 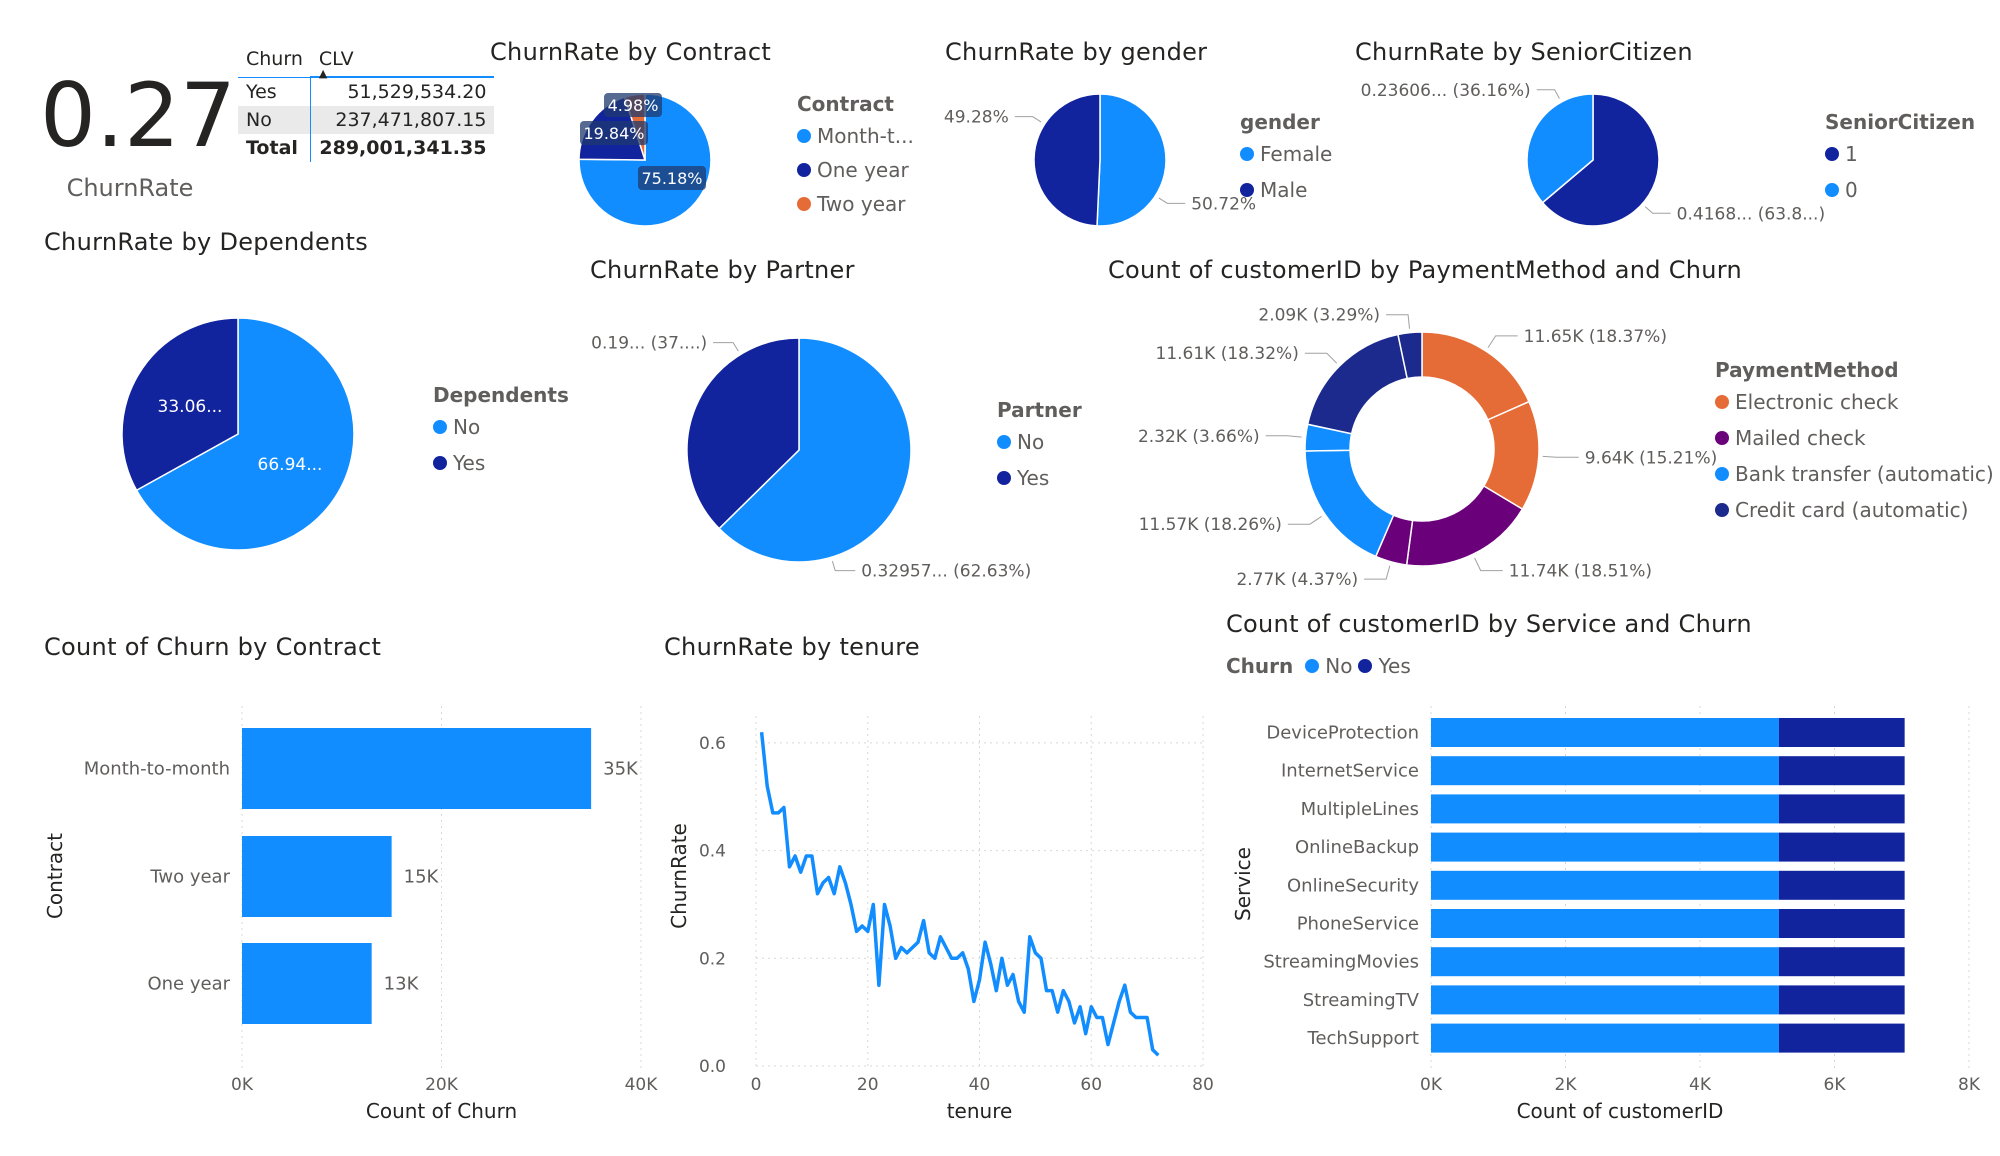 What do you see at coordinates (756, 1085) in the screenshot?
I see `x-tick-label: 0` at bounding box center [756, 1085].